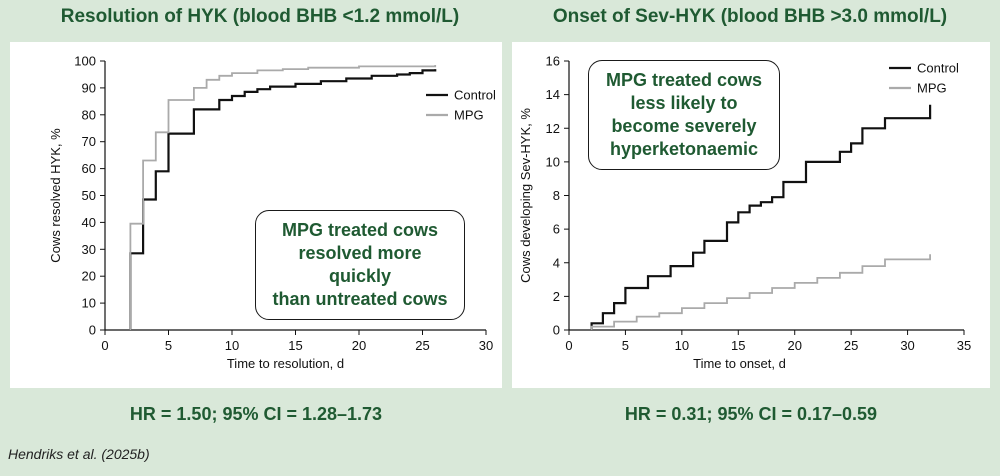 The width and height of the screenshot is (1000, 476). I want to click on y-tick-label: 60, so click(89, 168).